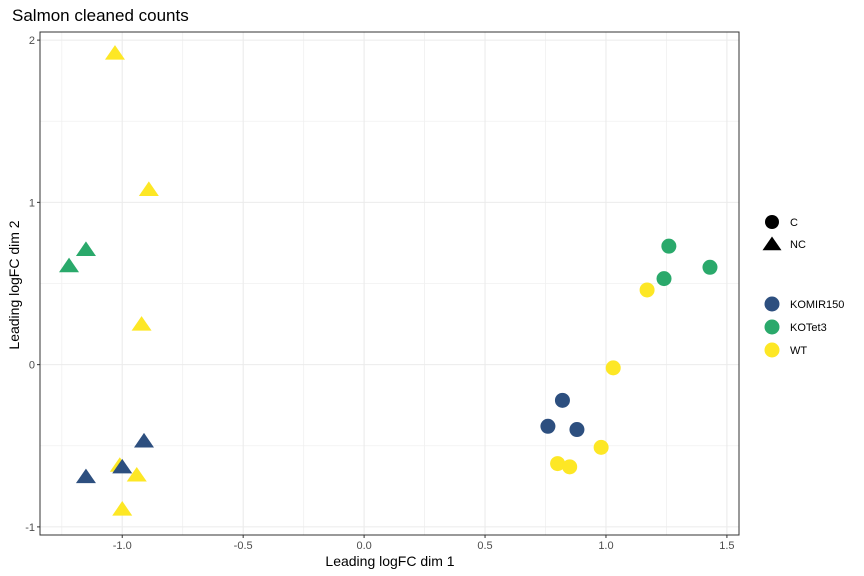 The image size is (864, 576). What do you see at coordinates (772, 243) in the screenshot?
I see `legend-key-triangle` at bounding box center [772, 243].